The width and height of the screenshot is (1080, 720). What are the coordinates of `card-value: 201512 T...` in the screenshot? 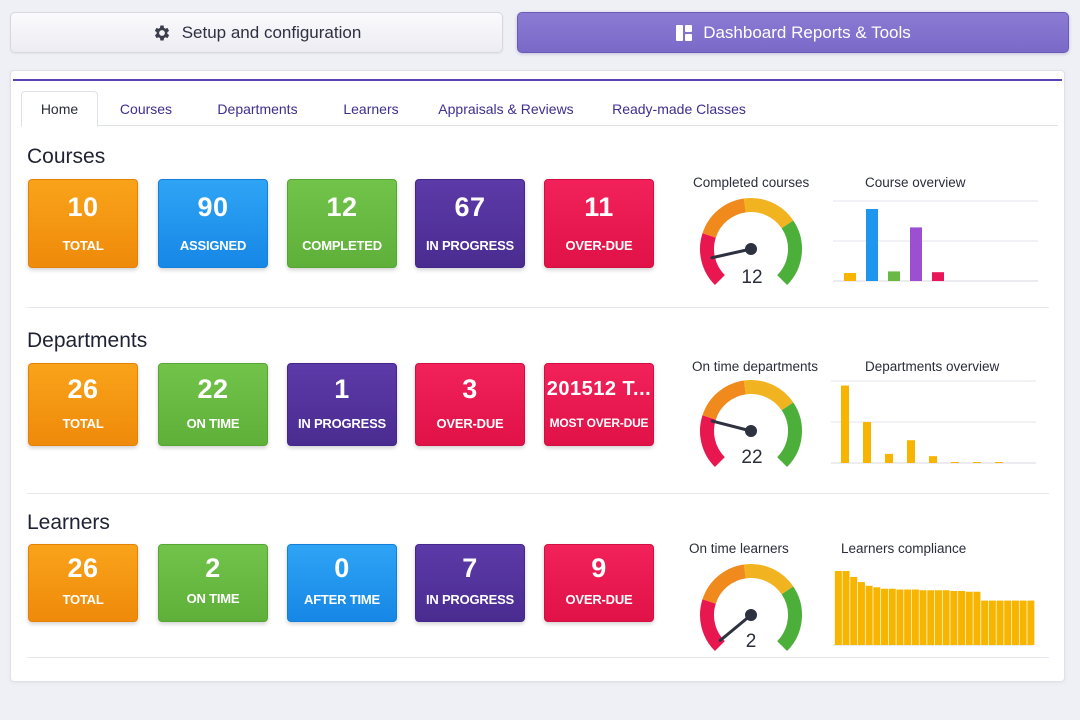 It's located at (599, 389).